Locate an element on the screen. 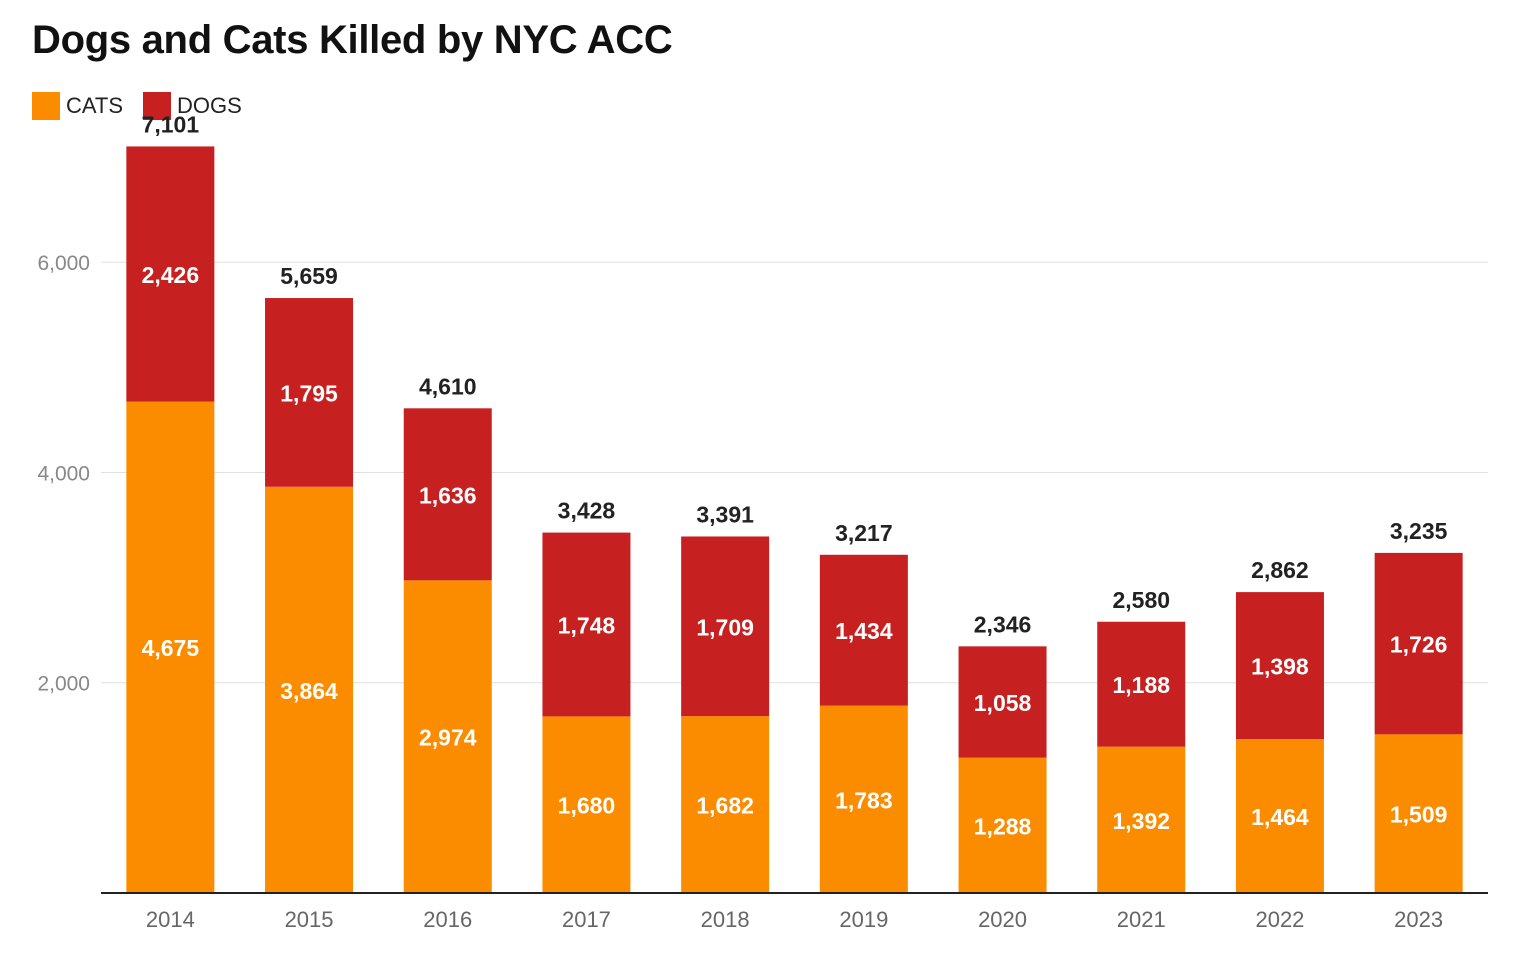 The height and width of the screenshot is (962, 1516). total-label: 2,346 is located at coordinates (1003, 624).